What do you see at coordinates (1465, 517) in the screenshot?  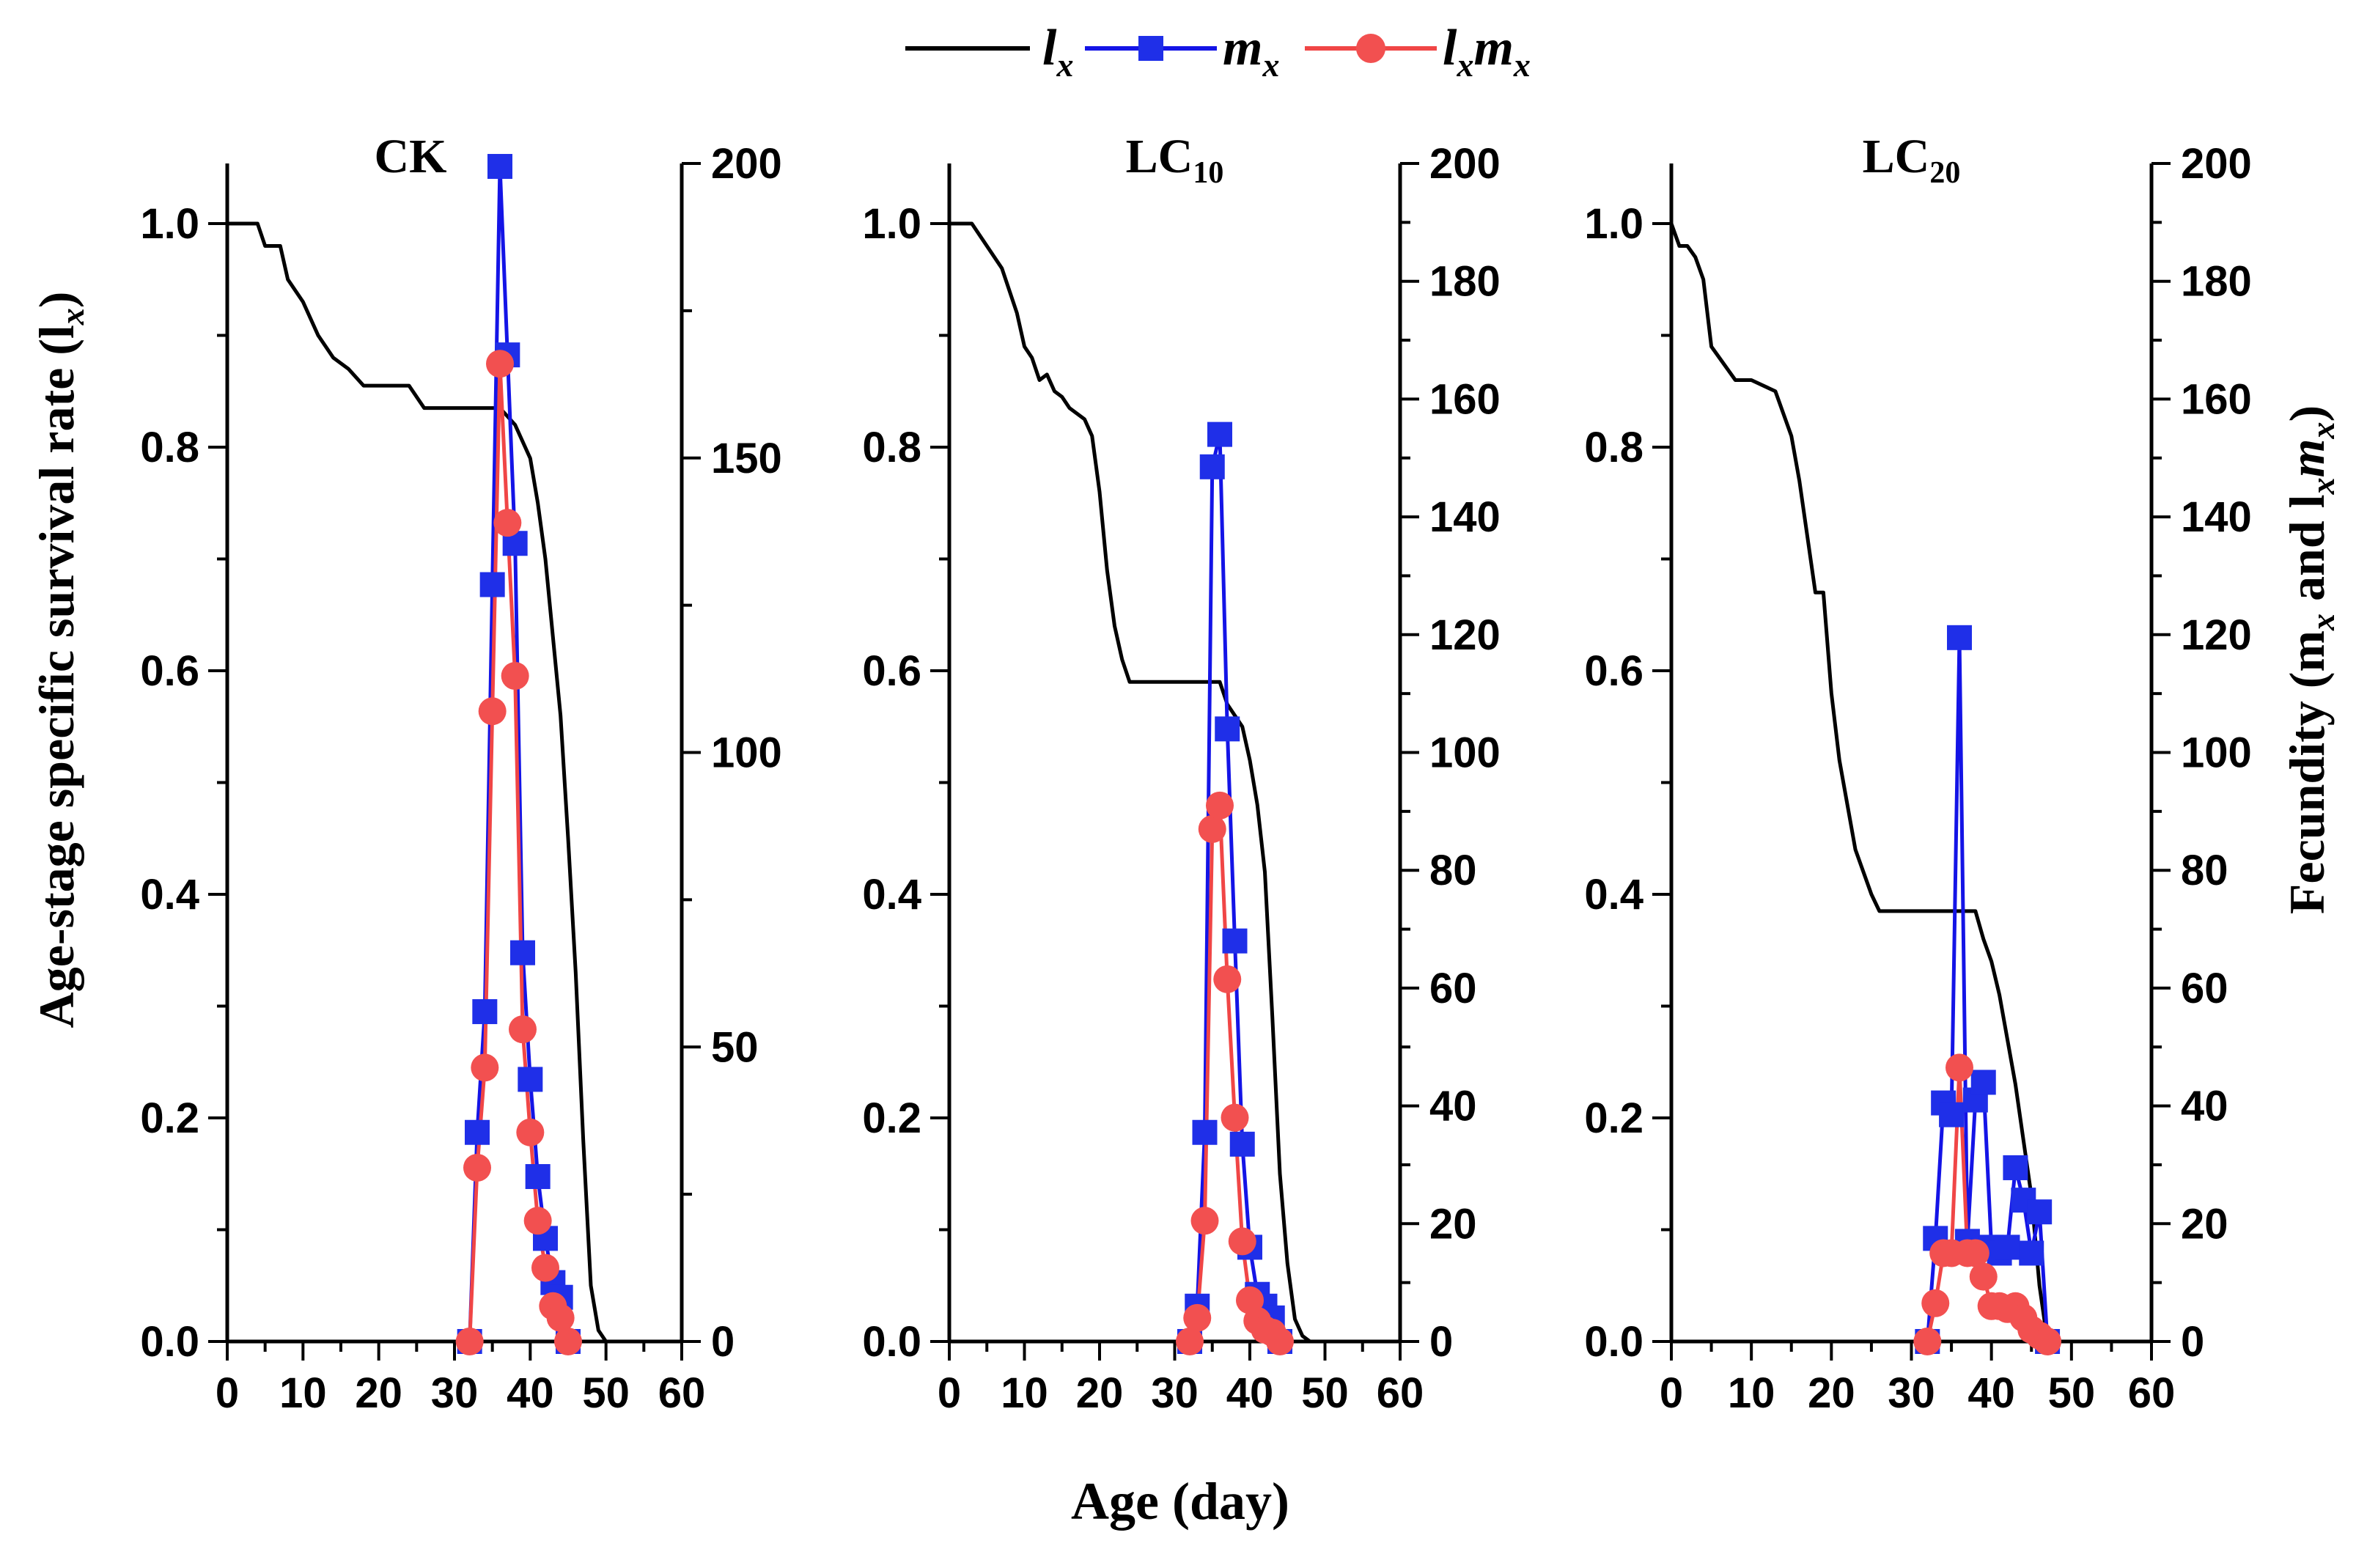 I see `y-right-tick-label: 140` at bounding box center [1465, 517].